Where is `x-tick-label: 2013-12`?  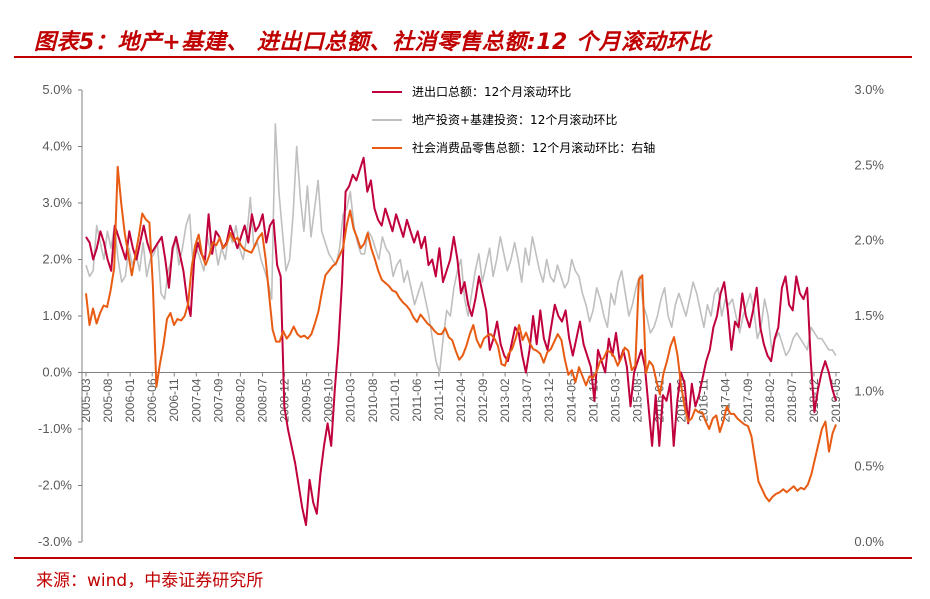 x-tick-label: 2013-12 is located at coordinates (549, 400).